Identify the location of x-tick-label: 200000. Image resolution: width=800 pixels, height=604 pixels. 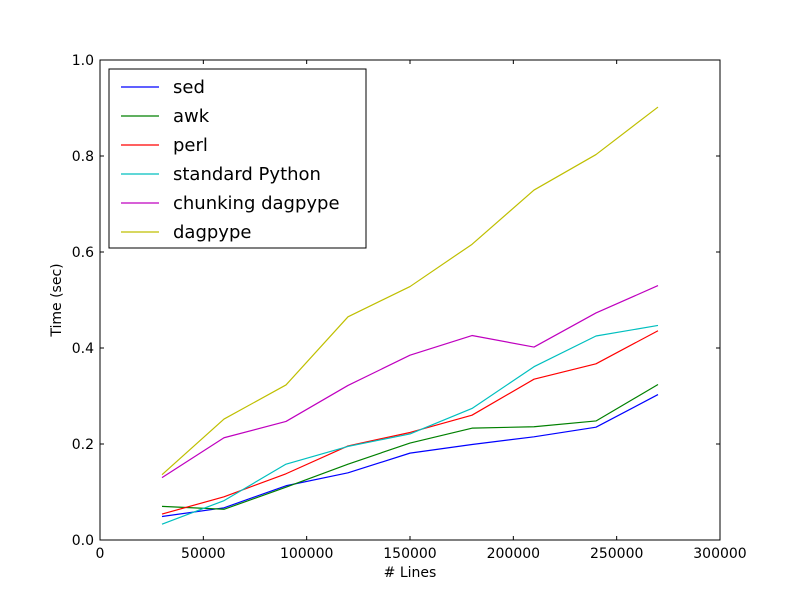
(513, 554).